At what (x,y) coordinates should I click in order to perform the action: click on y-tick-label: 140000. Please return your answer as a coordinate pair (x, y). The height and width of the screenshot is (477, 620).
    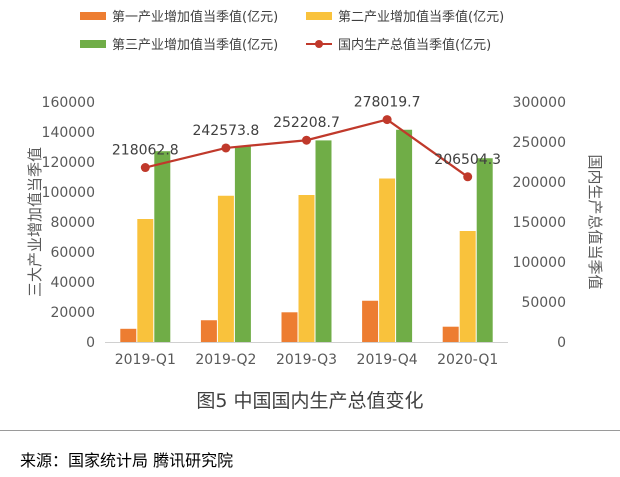
    Looking at the image, I should click on (68, 133).